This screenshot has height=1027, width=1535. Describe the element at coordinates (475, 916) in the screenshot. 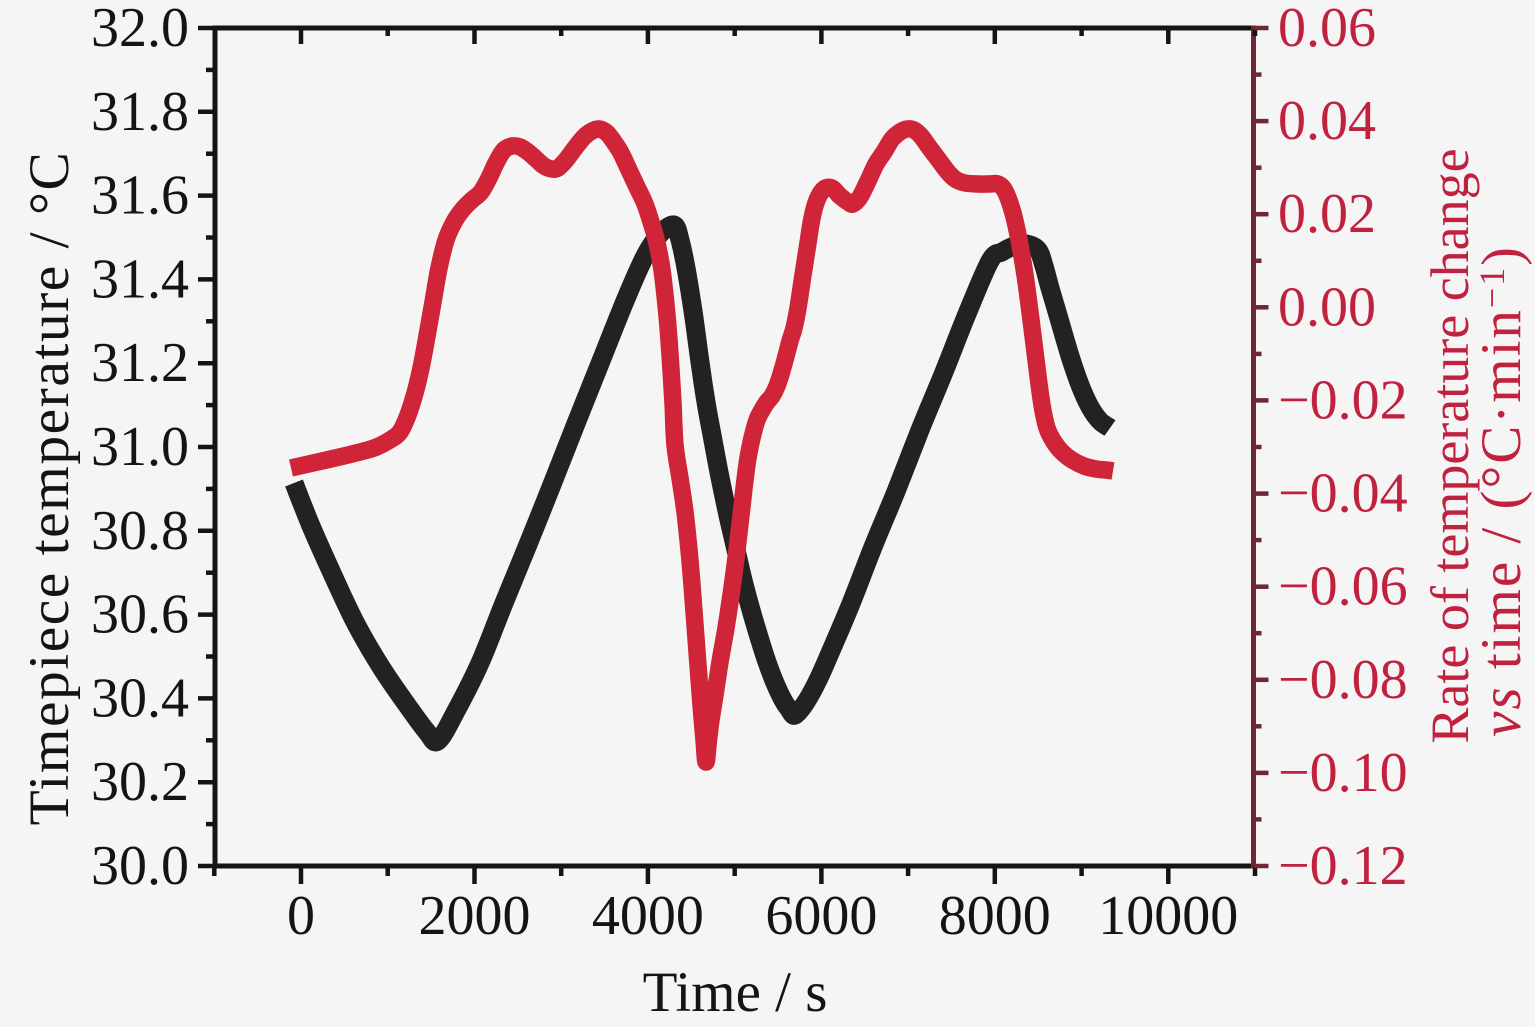

I see `svg-text: 2000` at that location.